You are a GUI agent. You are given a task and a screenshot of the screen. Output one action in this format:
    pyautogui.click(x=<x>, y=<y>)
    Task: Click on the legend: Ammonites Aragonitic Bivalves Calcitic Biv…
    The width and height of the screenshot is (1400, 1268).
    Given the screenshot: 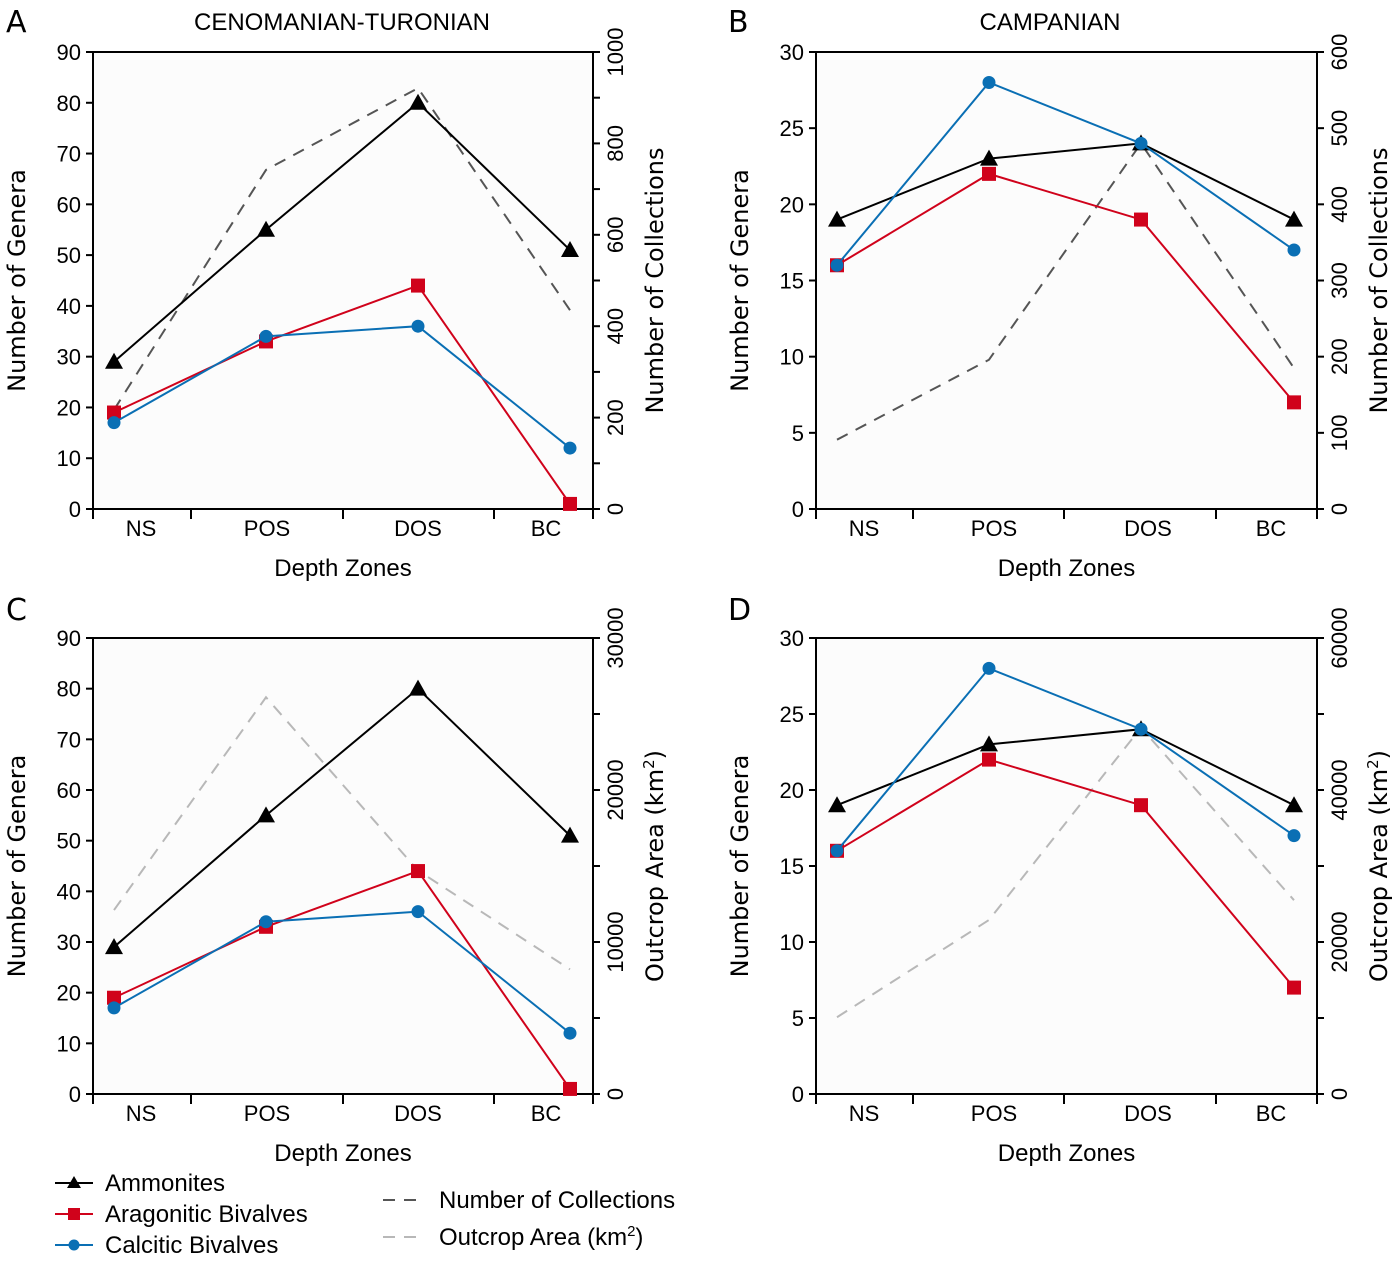 What is the action you would take?
    pyautogui.click(x=365, y=1214)
    